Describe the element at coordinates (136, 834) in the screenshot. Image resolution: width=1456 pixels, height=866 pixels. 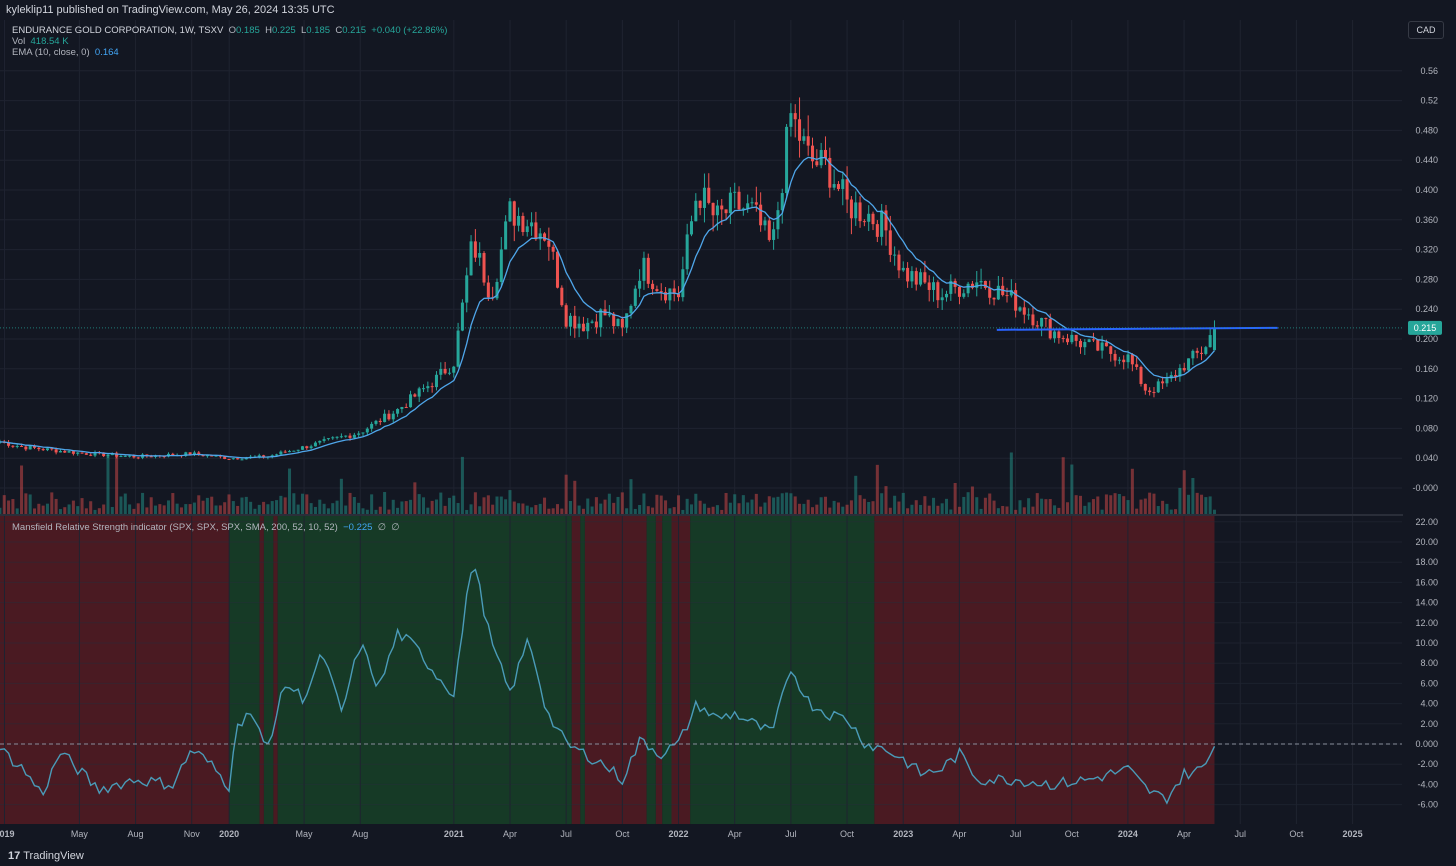
I see `time-tick-label-2: Aug` at that location.